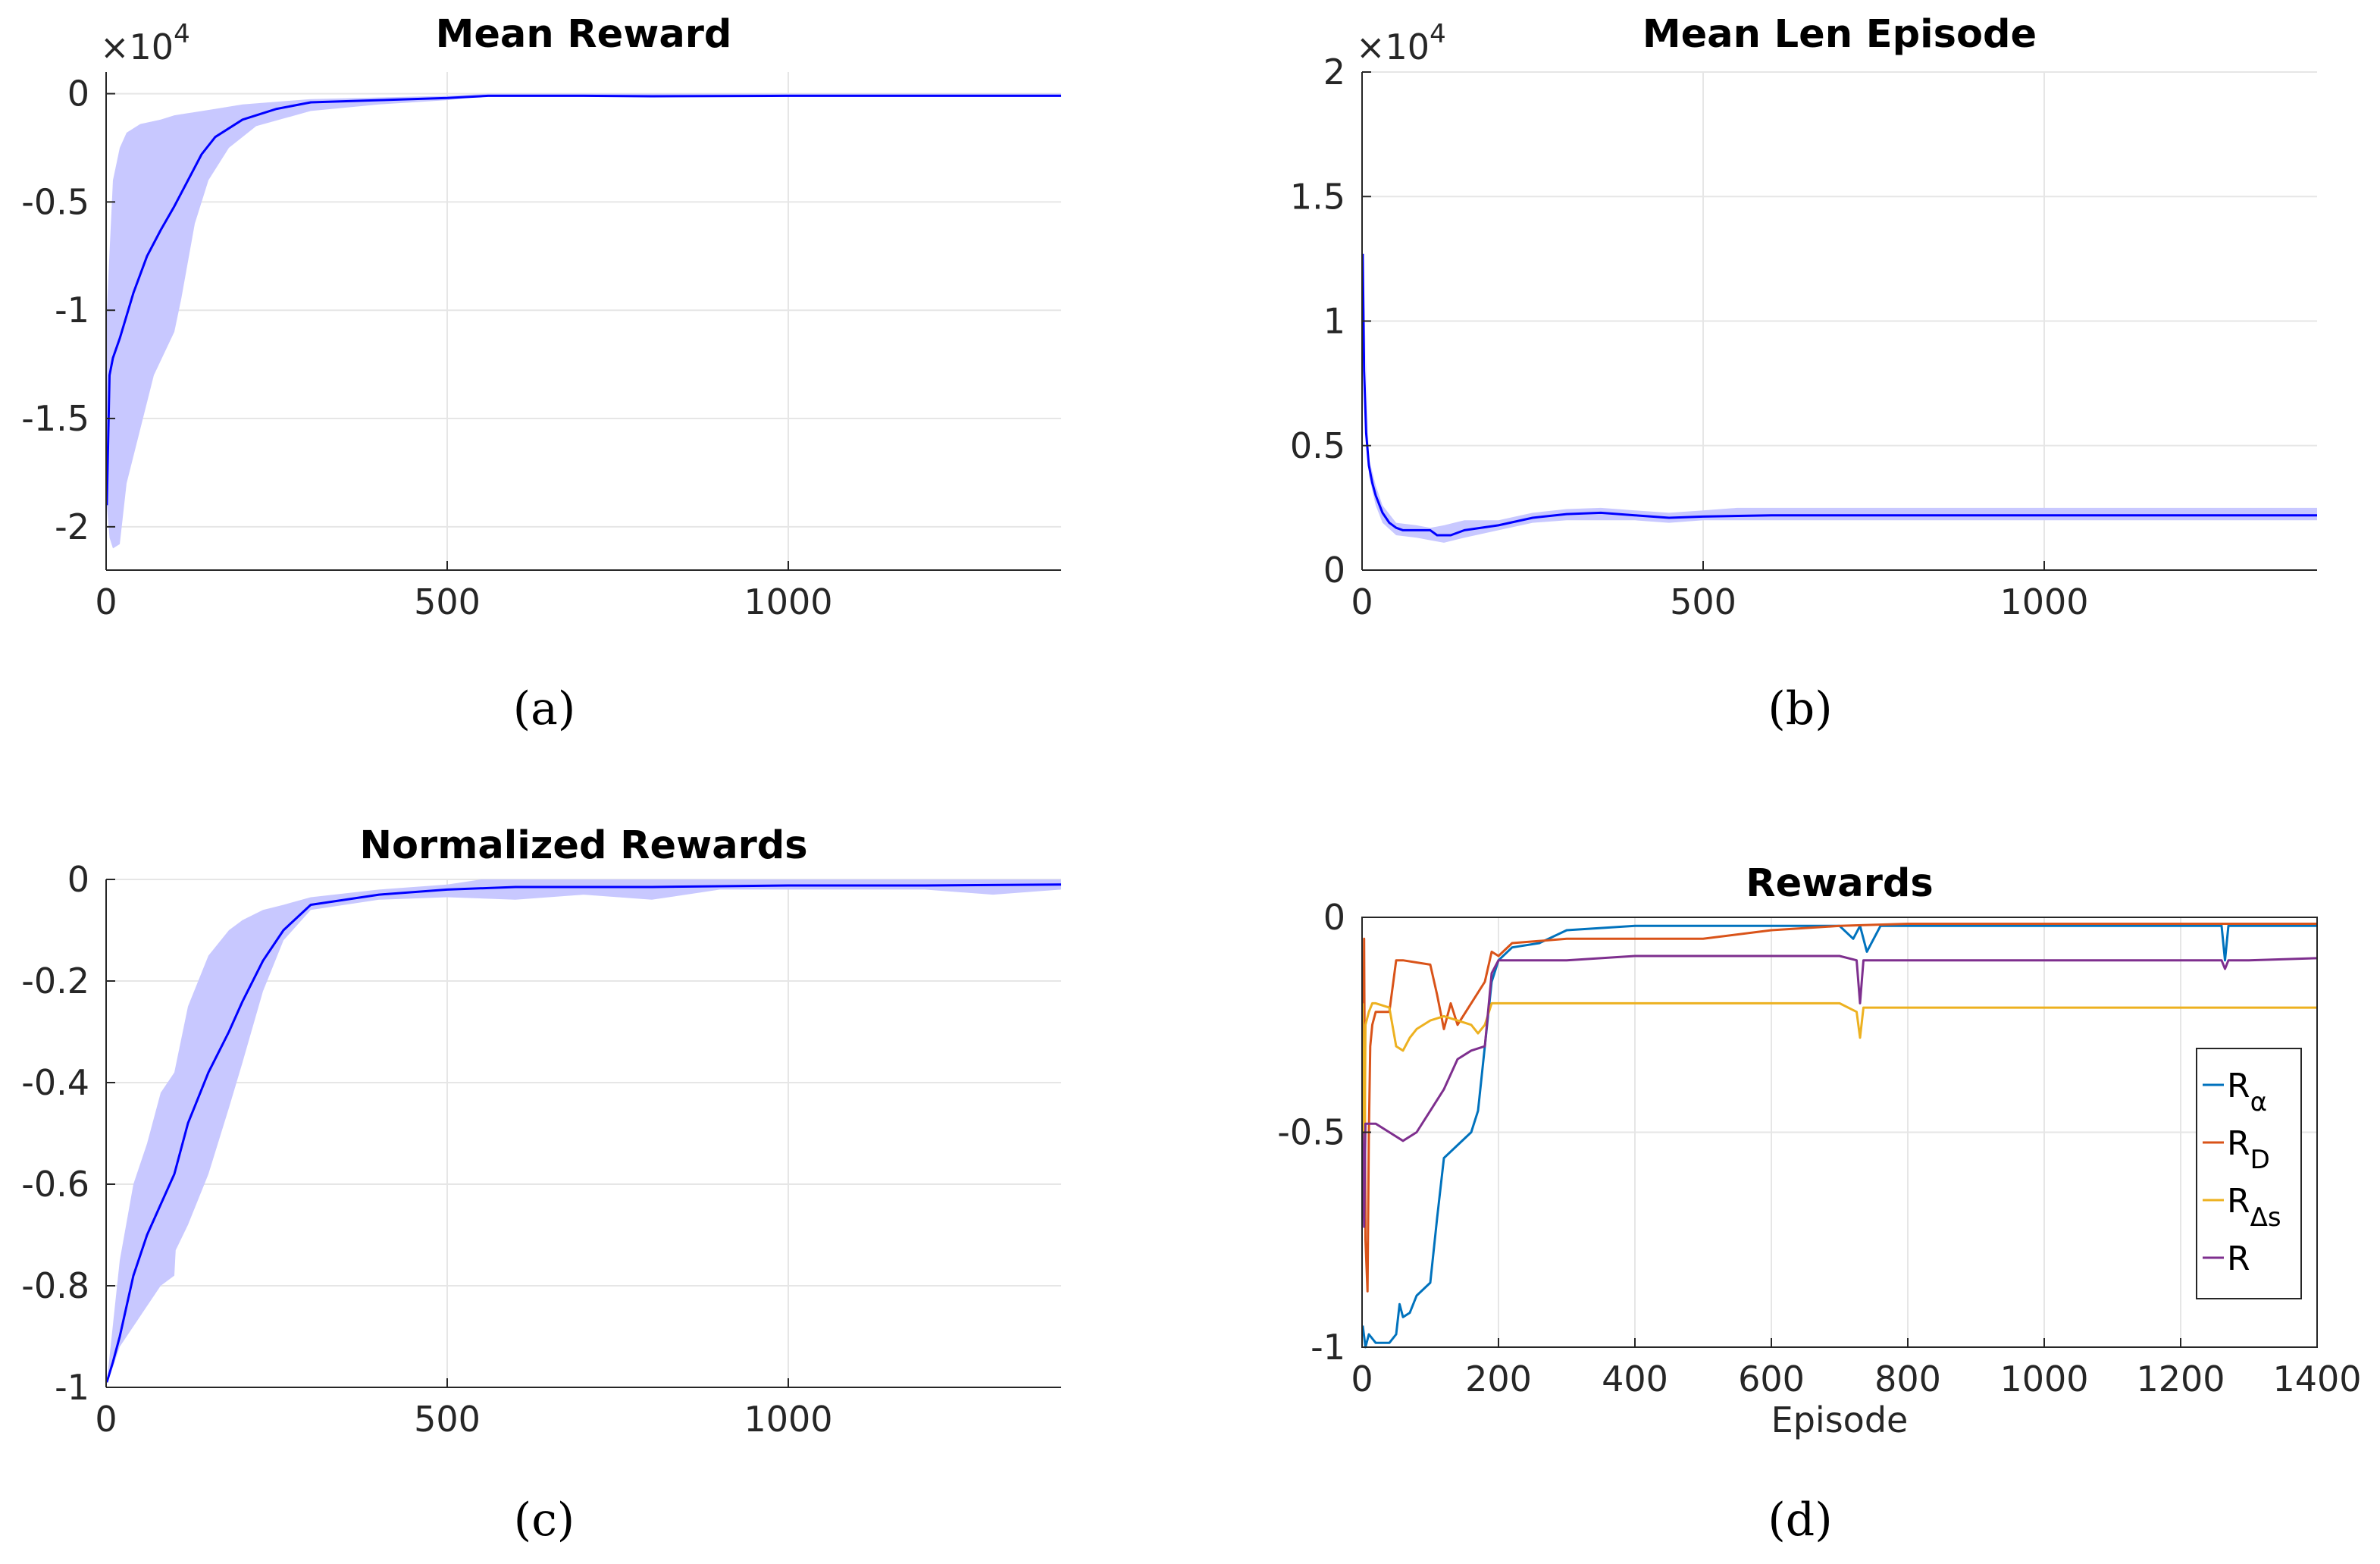 Image resolution: width=2380 pixels, height=1564 pixels. I want to click on series-line-r-d, so click(1839, 1108).